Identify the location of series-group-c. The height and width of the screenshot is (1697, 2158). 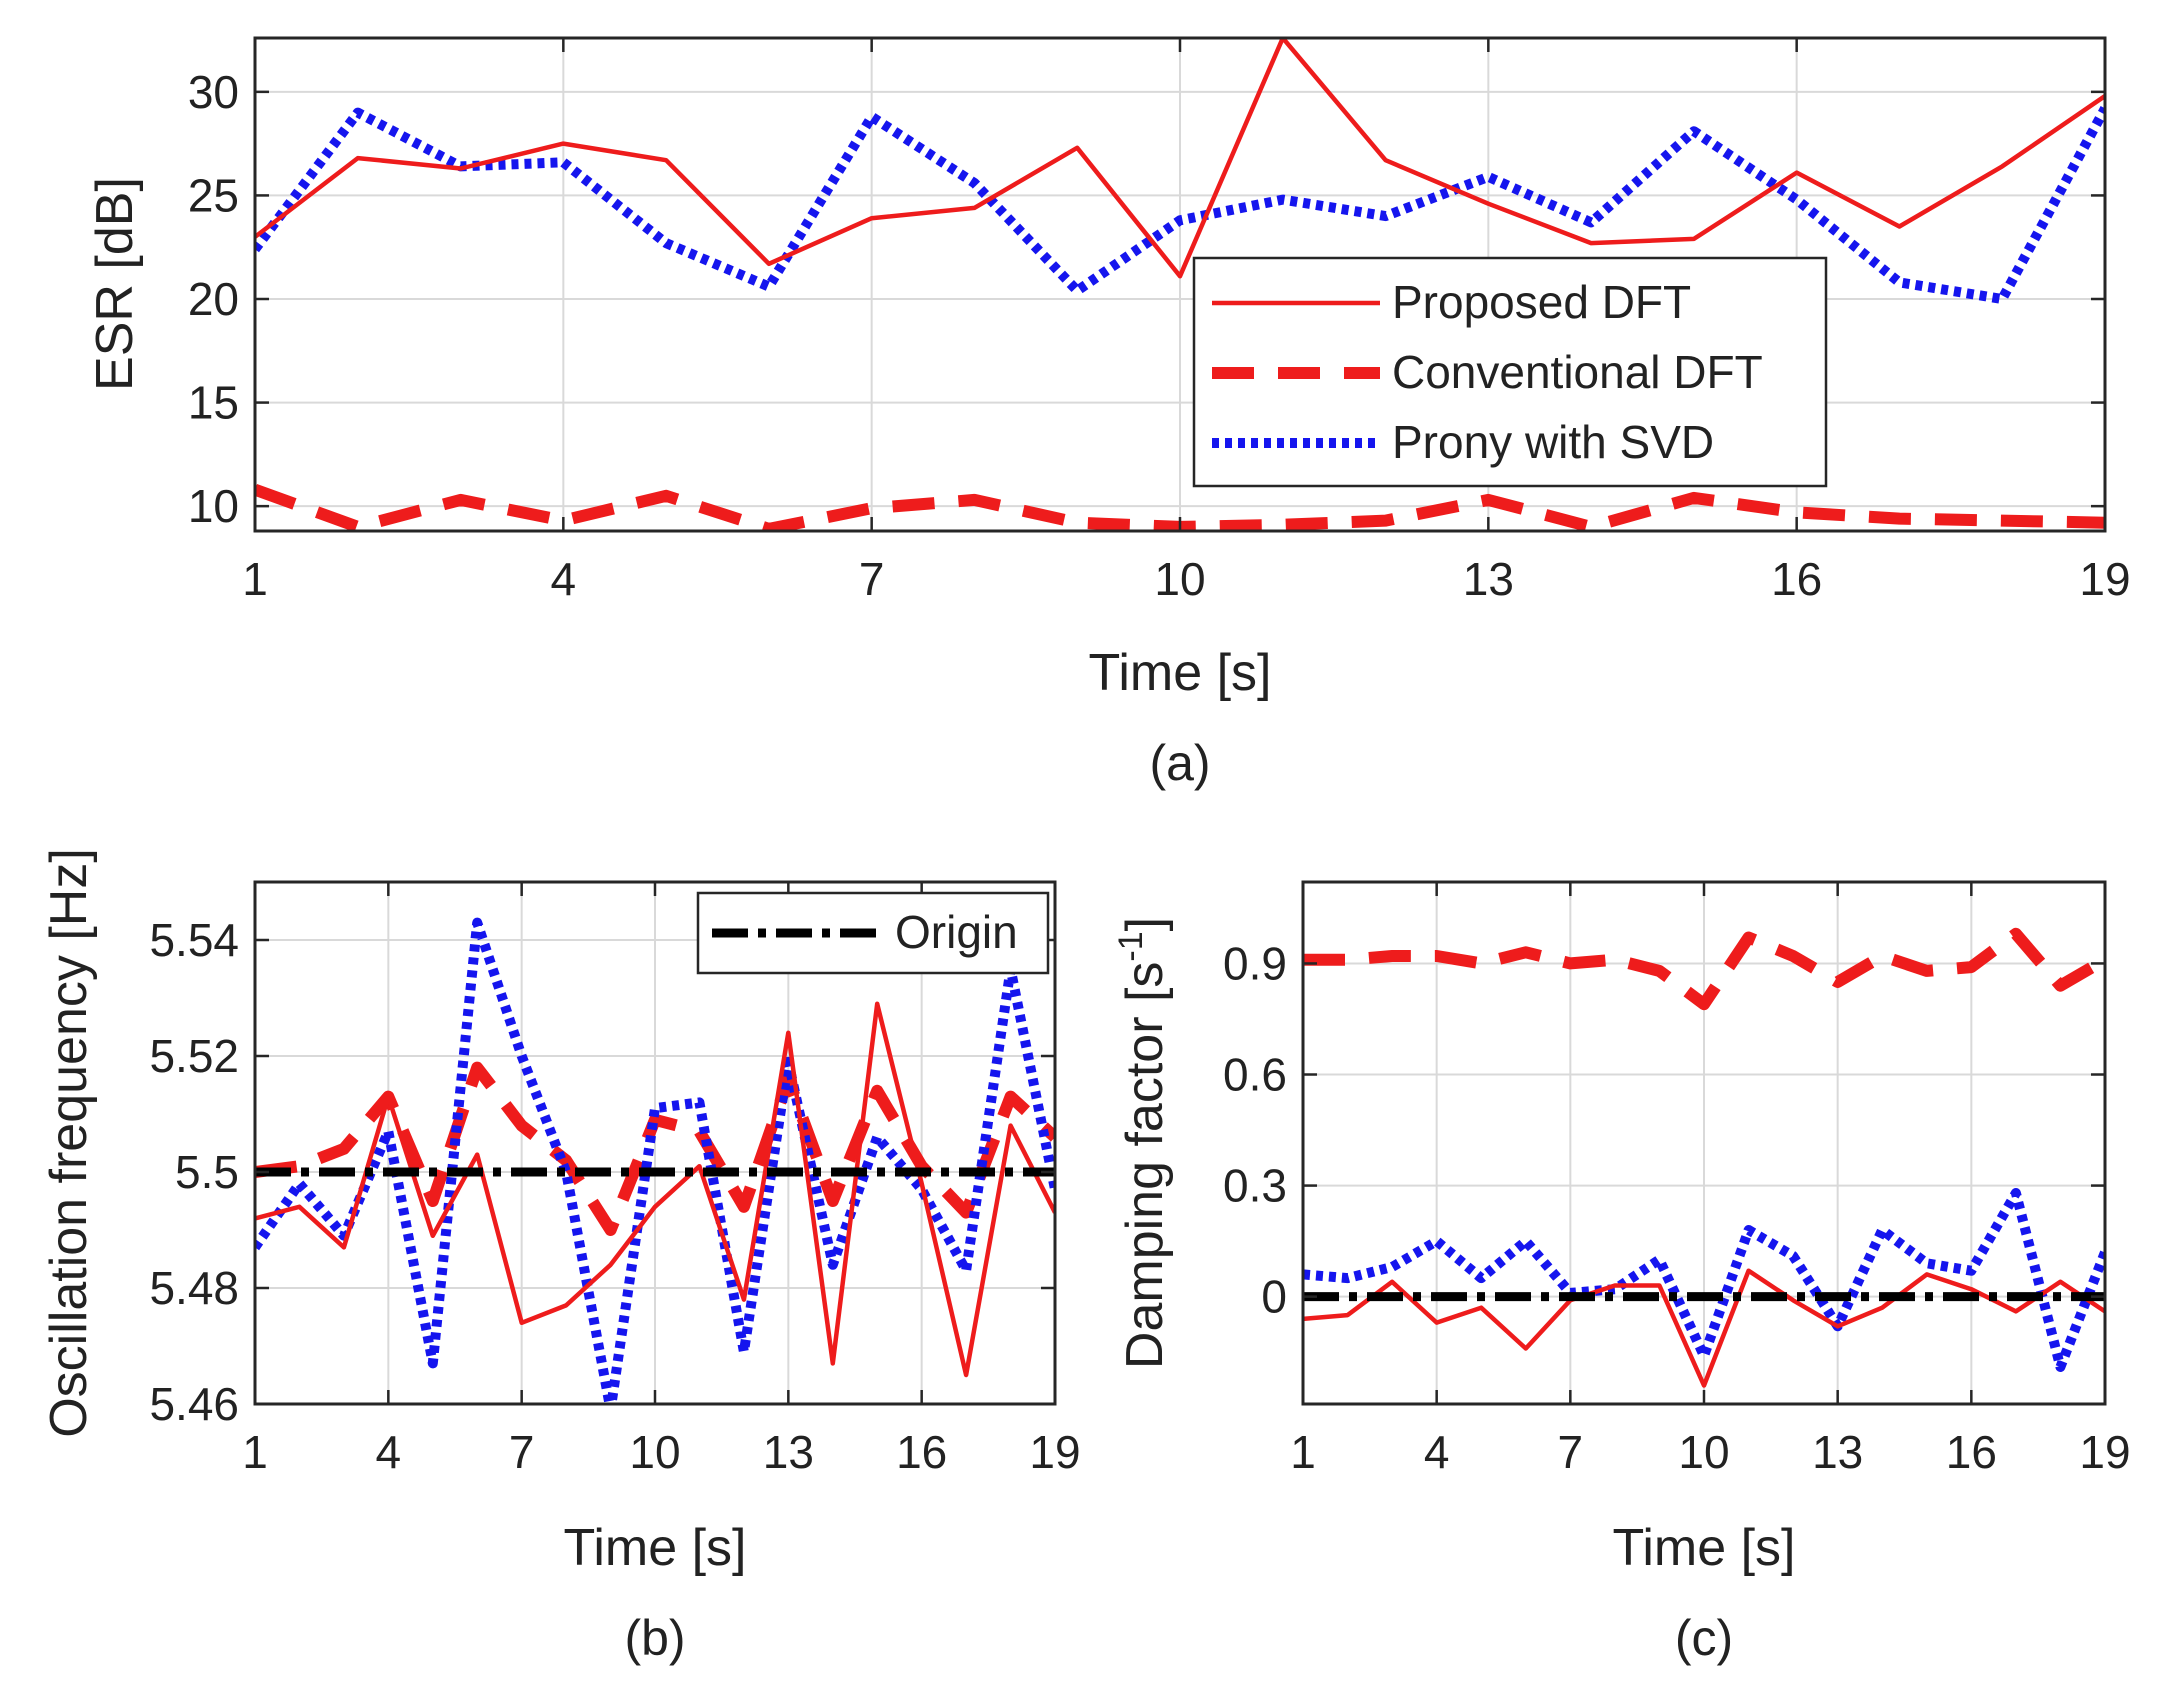
(1704, 1157).